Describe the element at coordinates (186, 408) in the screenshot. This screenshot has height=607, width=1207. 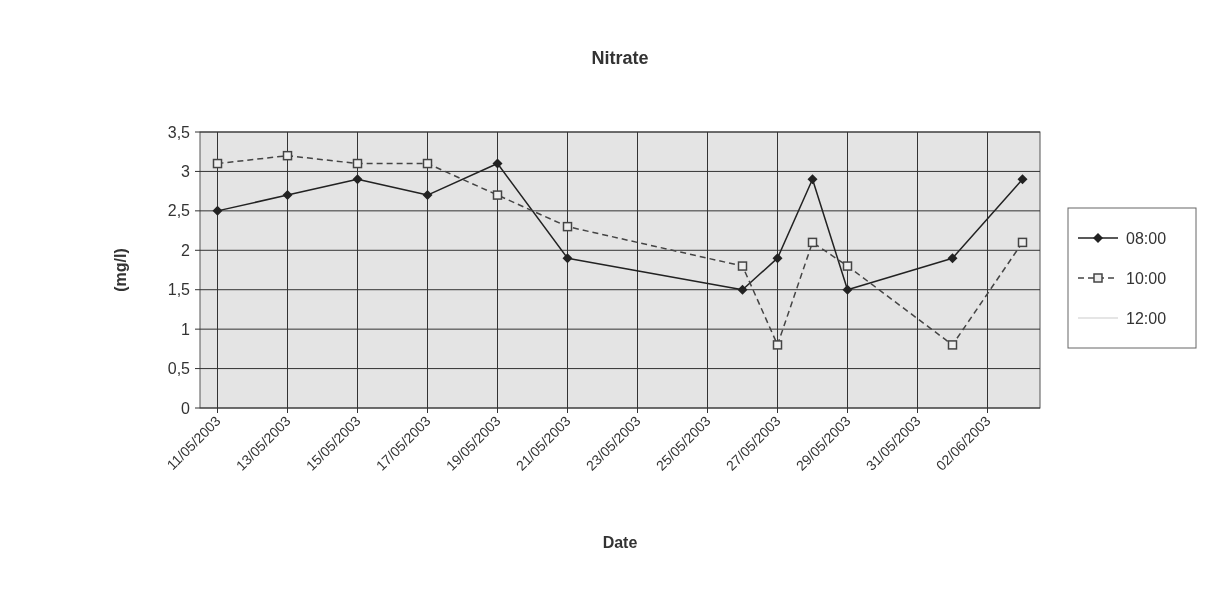
I see `y-tick-label: 0` at that location.